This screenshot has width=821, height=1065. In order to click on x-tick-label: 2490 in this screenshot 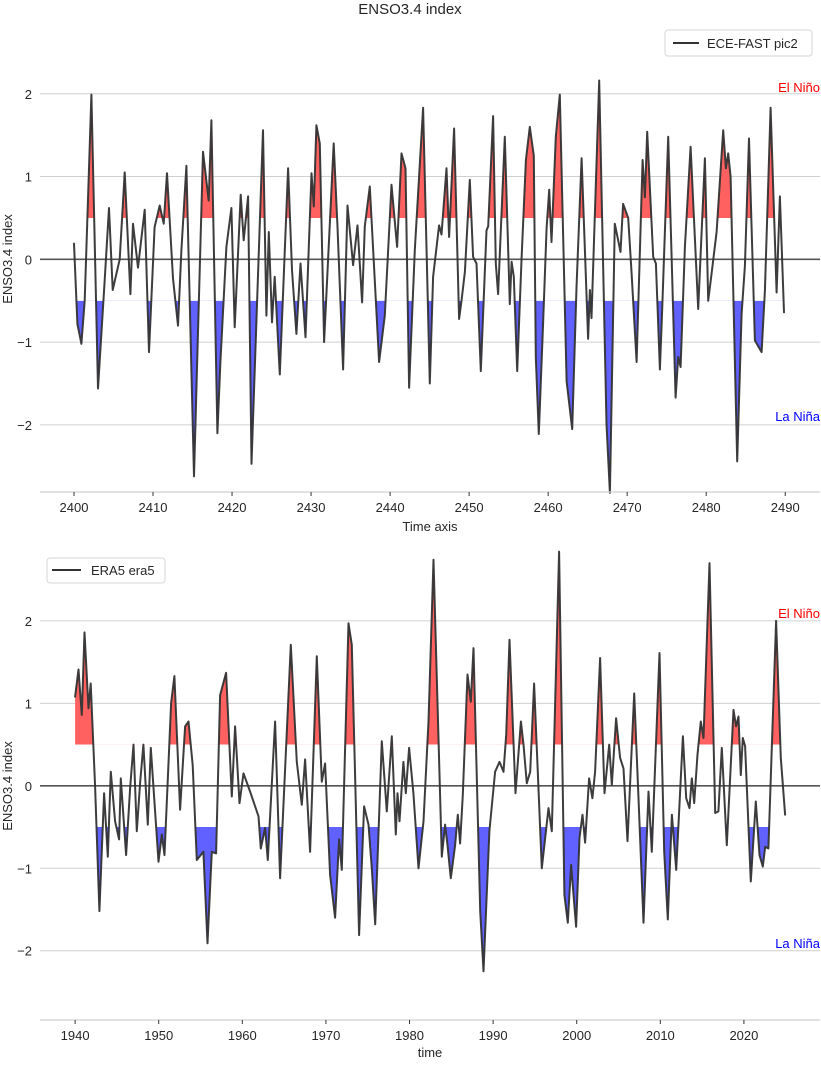, I will do `click(785, 507)`.